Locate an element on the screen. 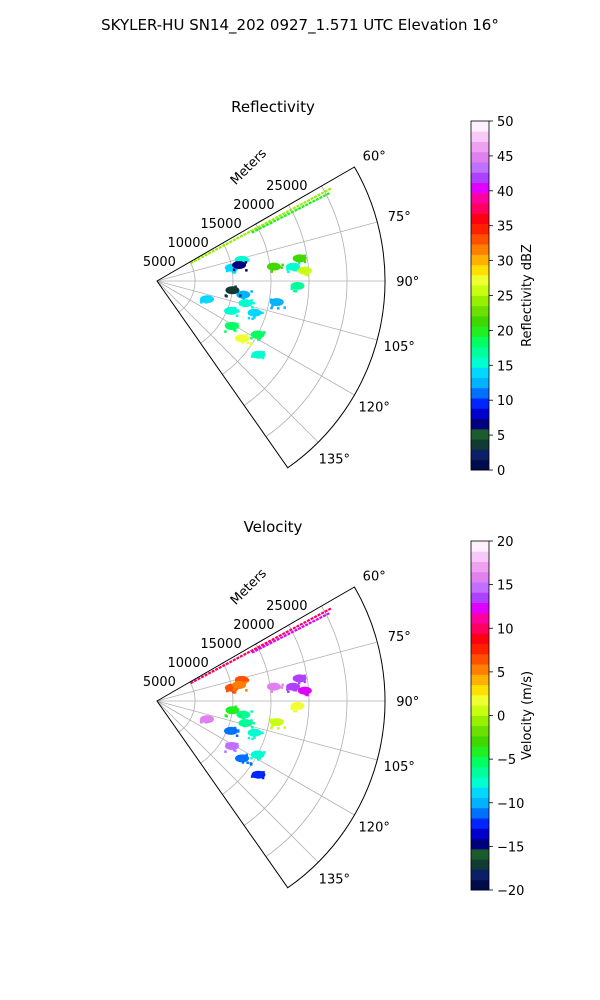 Image resolution: width=600 pixels, height=1000 pixels. colorbar-tick-label: 0 is located at coordinates (501, 717).